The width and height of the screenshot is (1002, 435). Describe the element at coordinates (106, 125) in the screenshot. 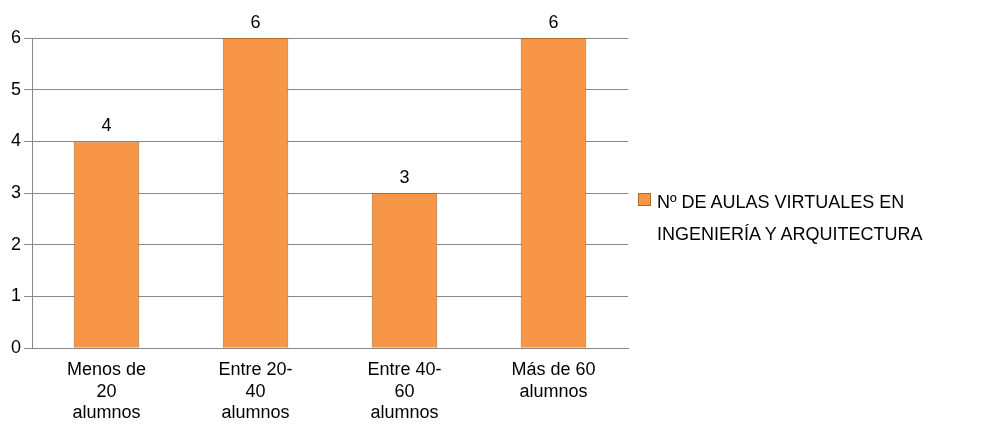

I see `data-label: 4` at that location.